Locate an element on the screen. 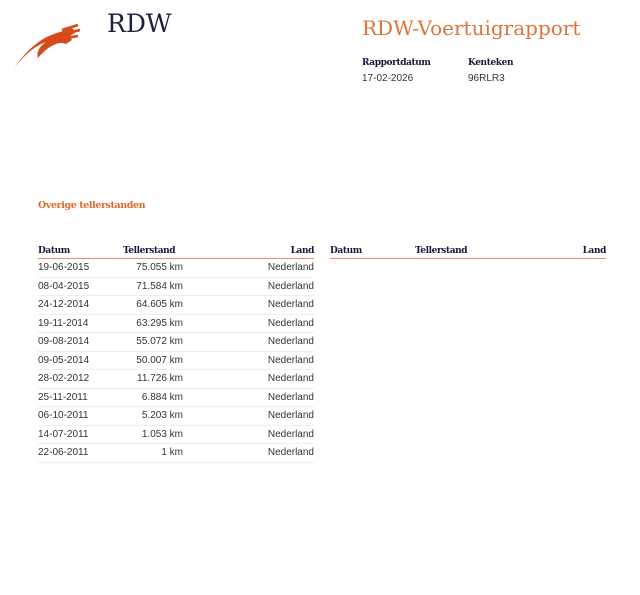  cell-date: 08-04-2015 is located at coordinates (80, 286).